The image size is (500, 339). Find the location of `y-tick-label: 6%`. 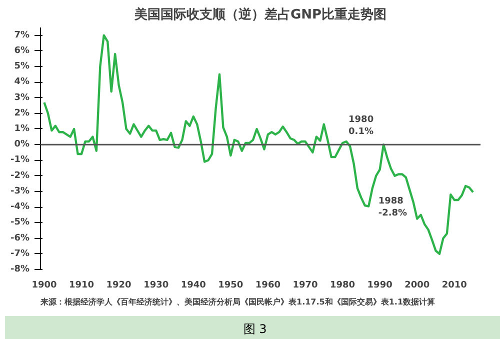

y-tick-label: 6% is located at coordinates (22, 51).